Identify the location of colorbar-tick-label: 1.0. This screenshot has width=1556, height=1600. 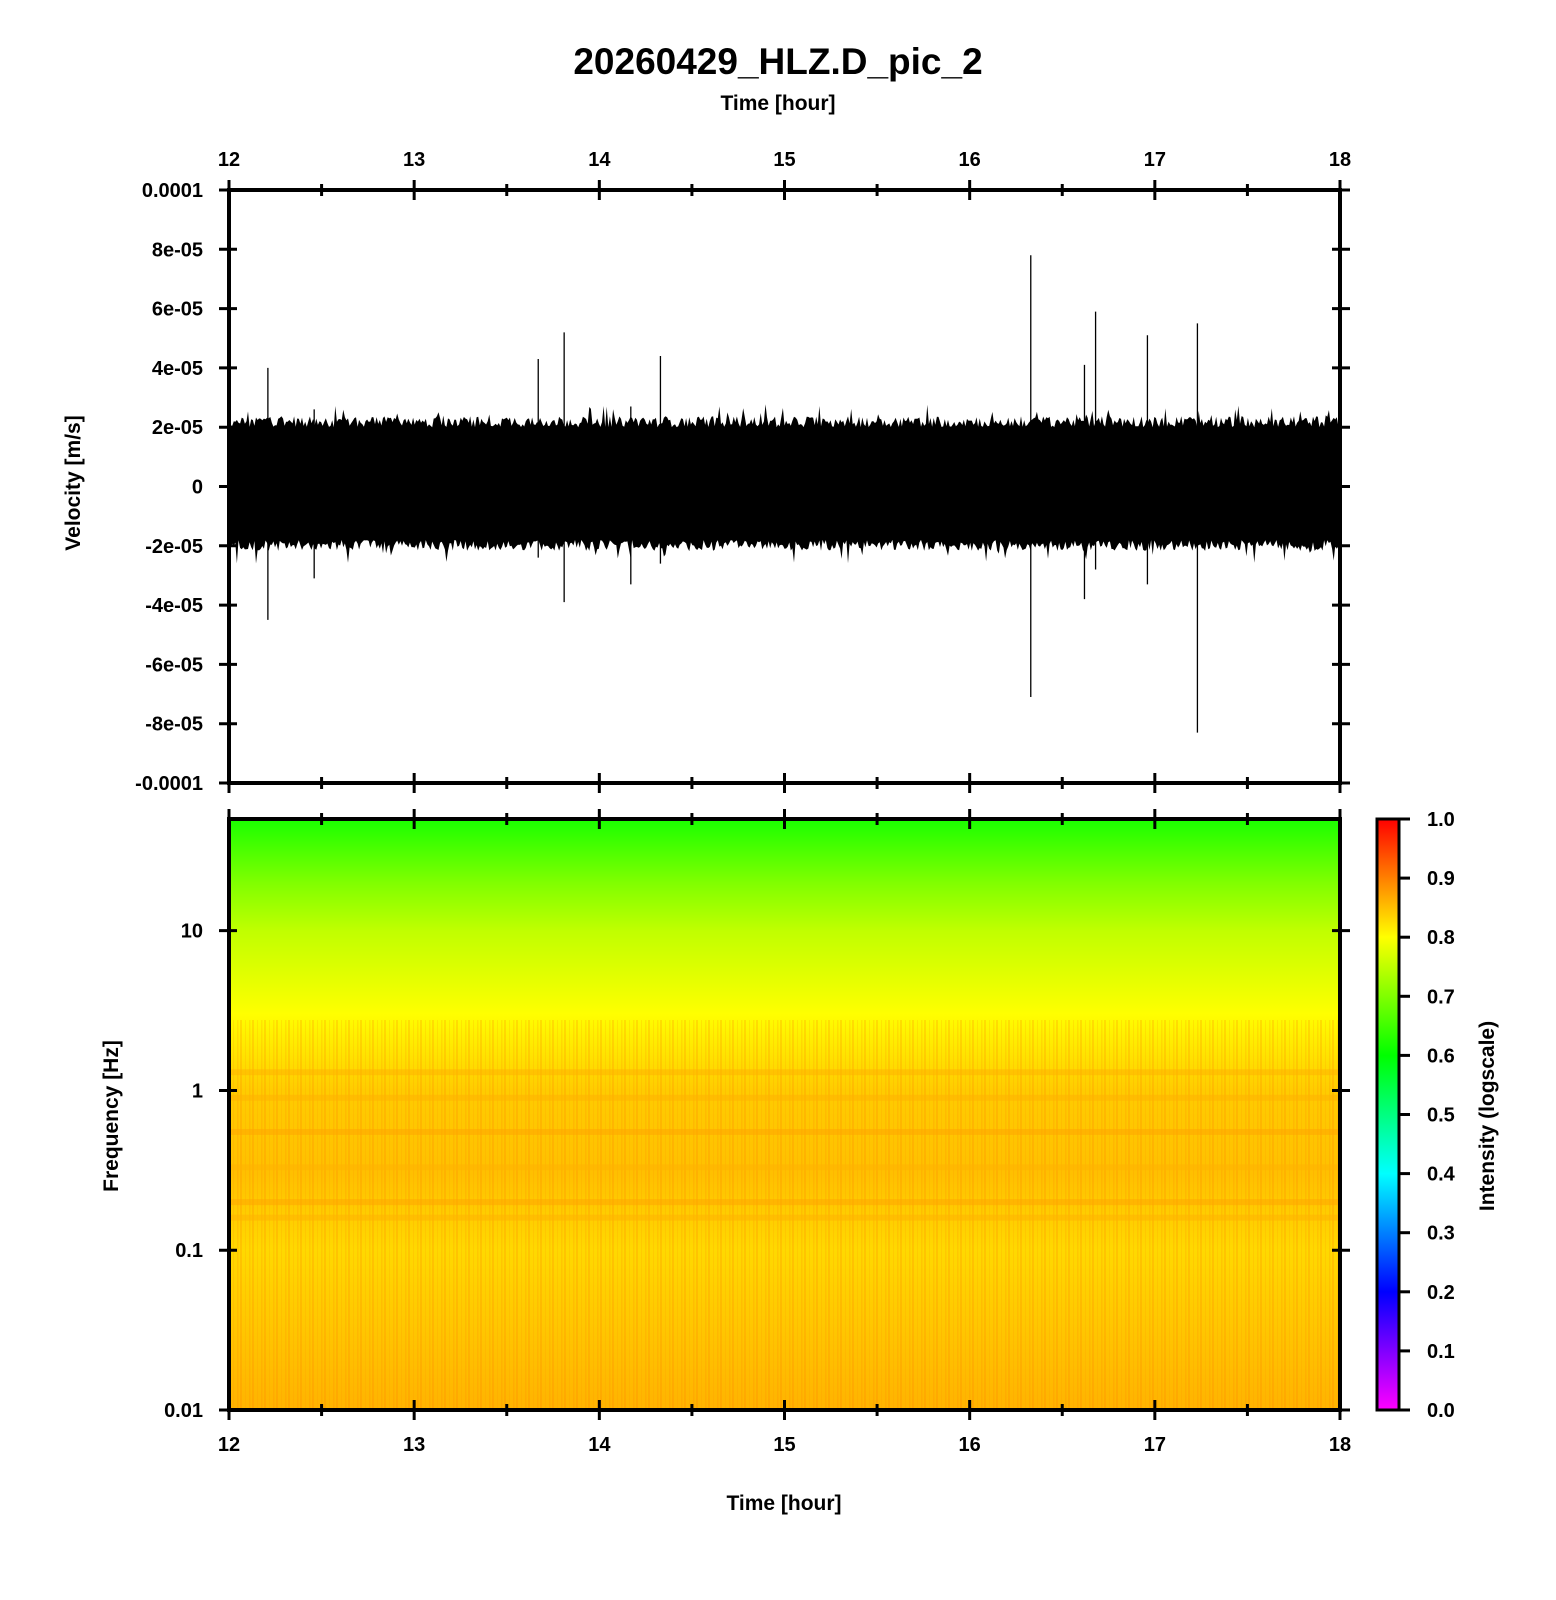
(1441, 820).